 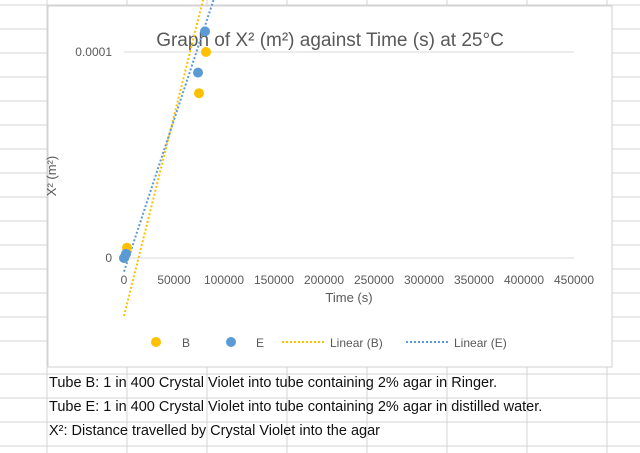 I want to click on x-tick-label: 300000, so click(x=424, y=280).